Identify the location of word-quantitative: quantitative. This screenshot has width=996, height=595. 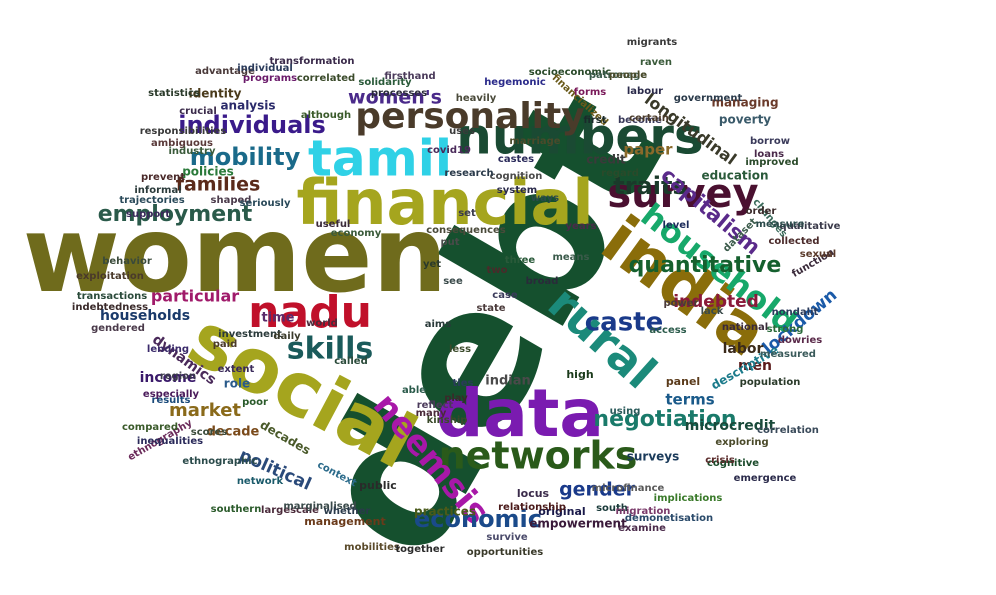
(705, 265).